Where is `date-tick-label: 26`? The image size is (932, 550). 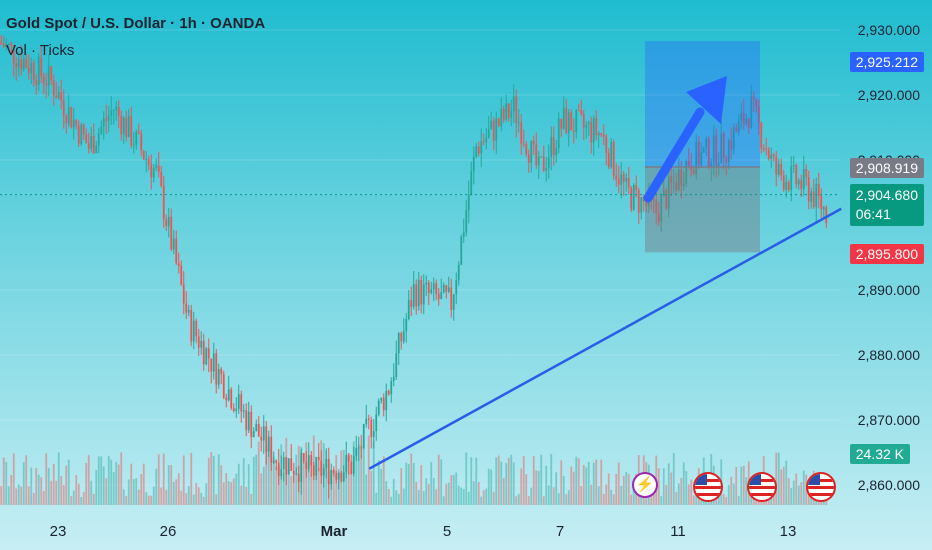
date-tick-label: 26 is located at coordinates (168, 531).